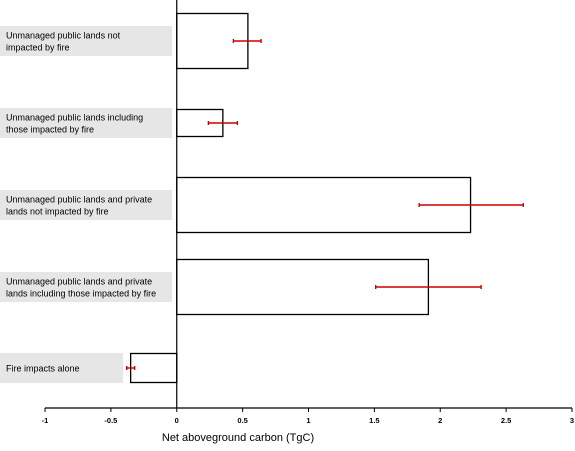  What do you see at coordinates (177, 420) in the screenshot?
I see `x-tick-label: 0` at bounding box center [177, 420].